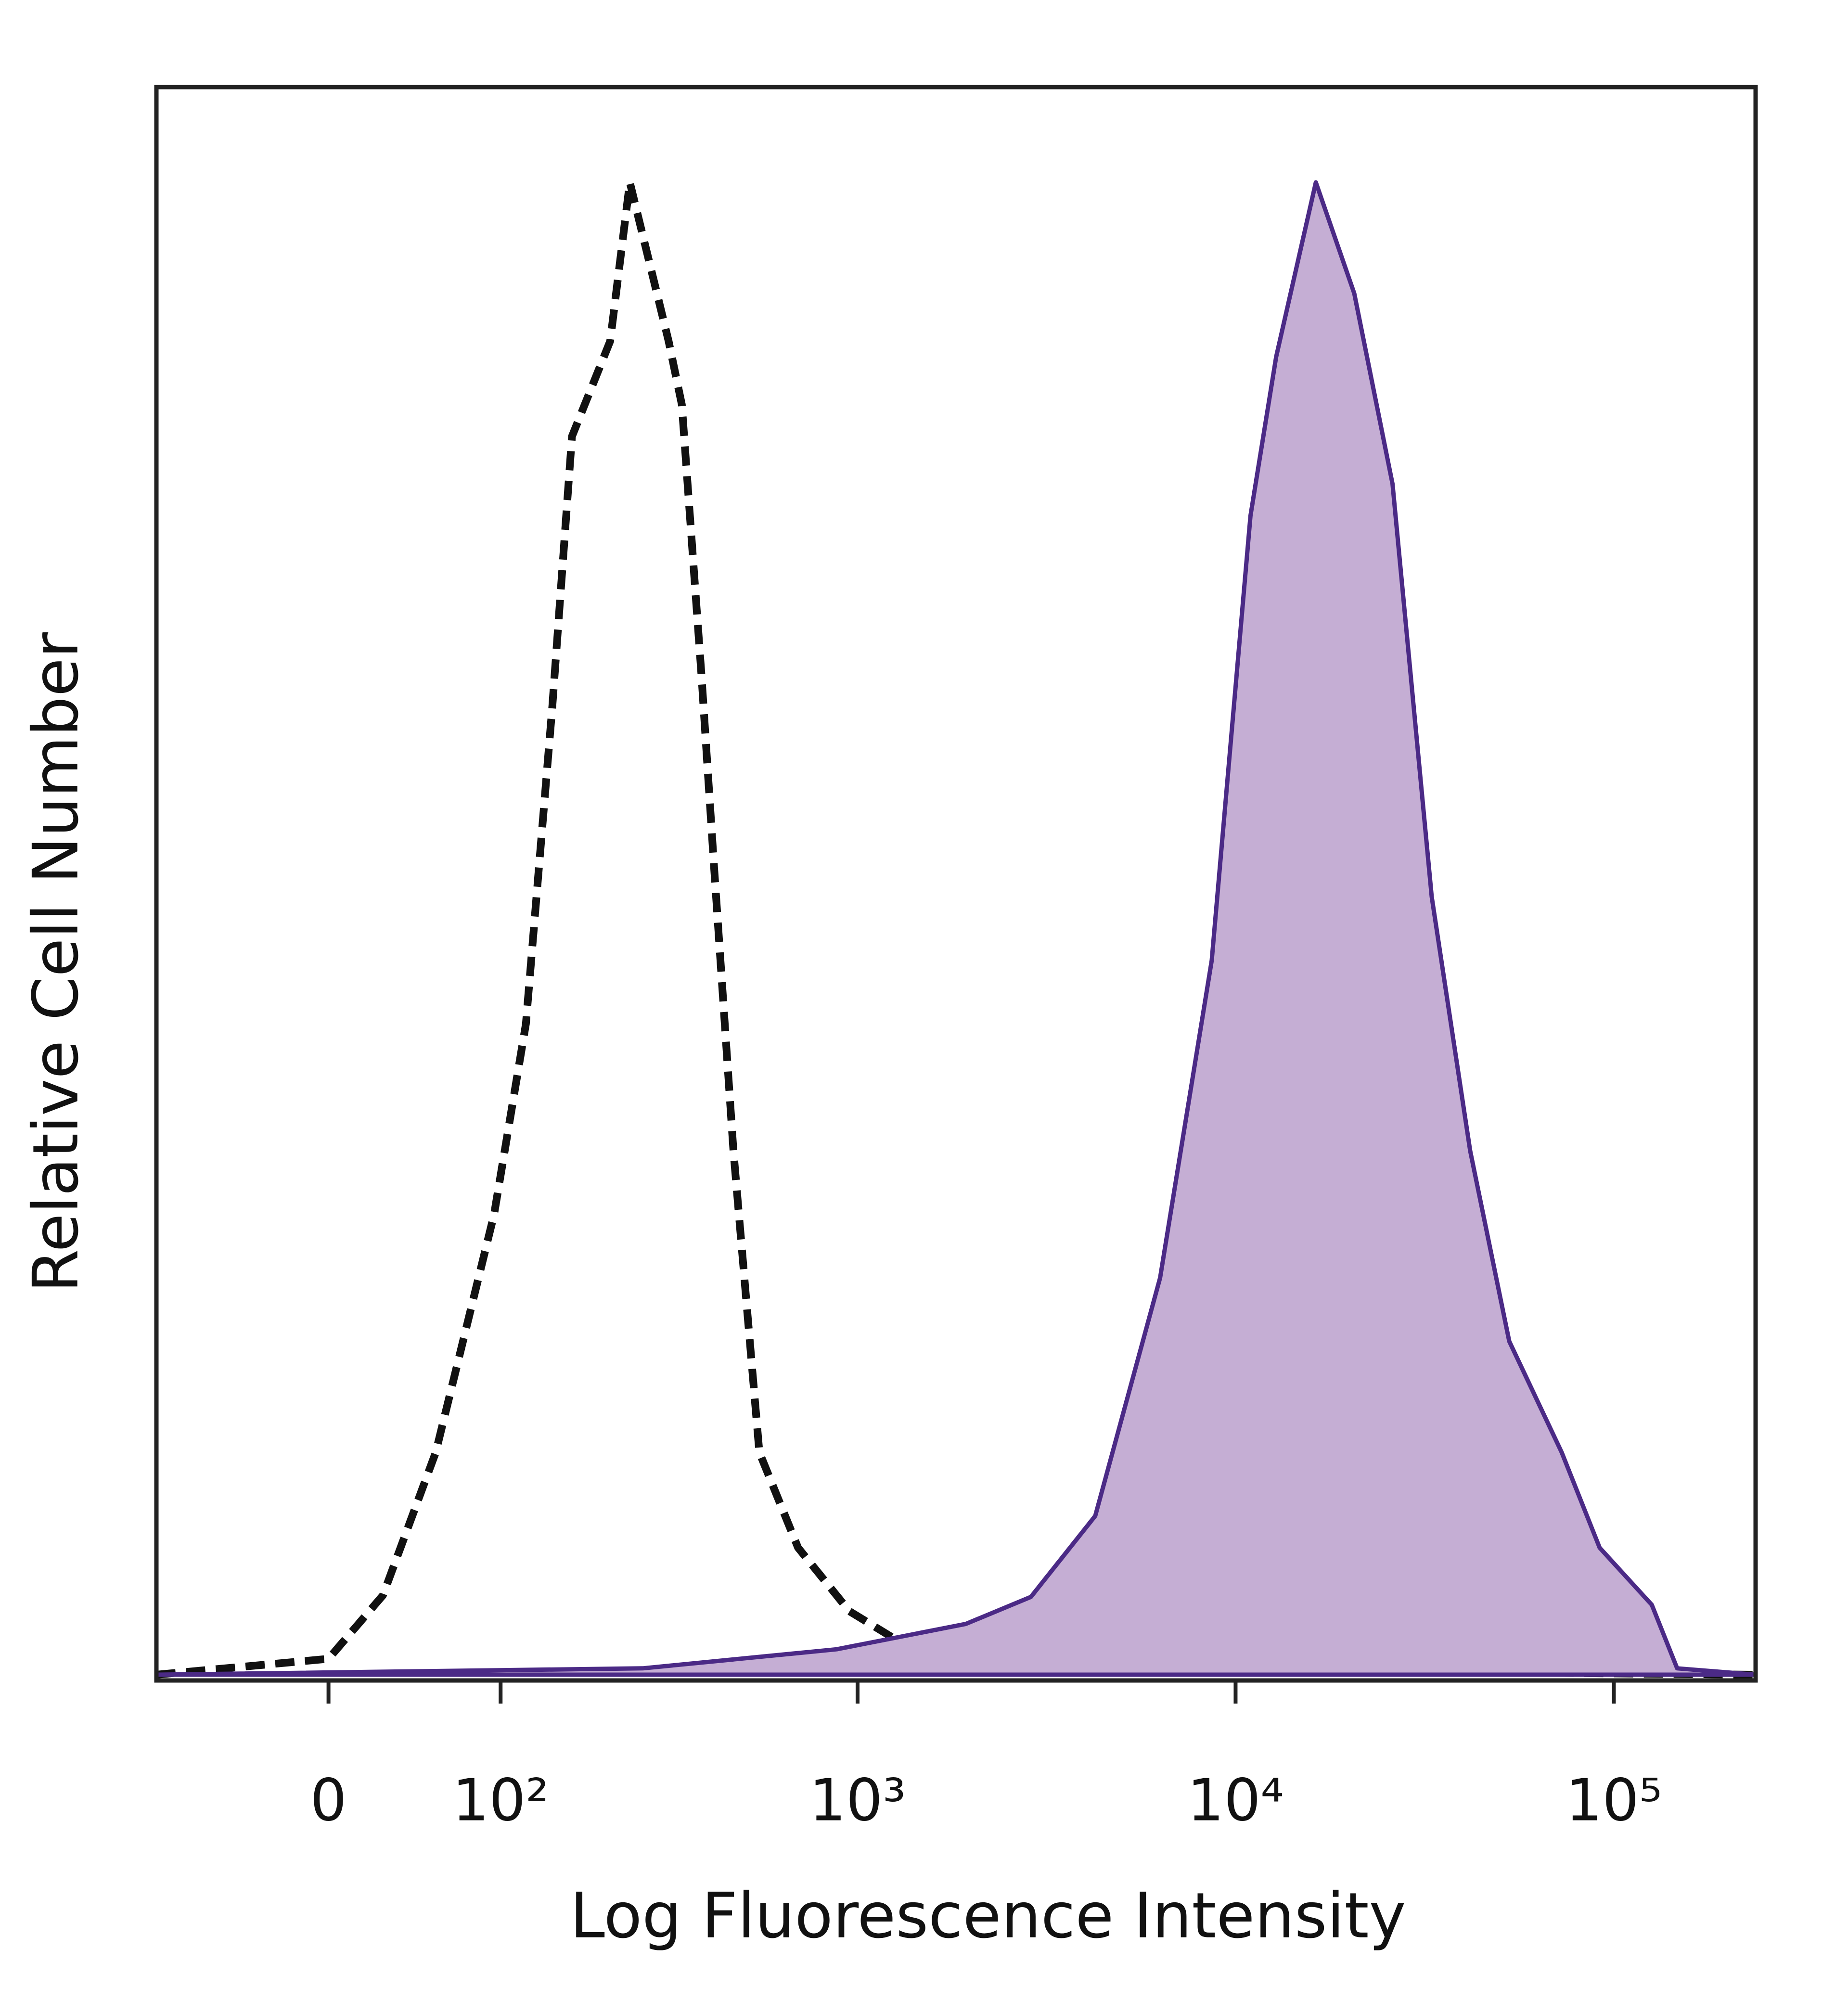 The height and width of the screenshot is (2000, 1848). I want to click on x-tick-label: 10⁴, so click(1235, 1801).